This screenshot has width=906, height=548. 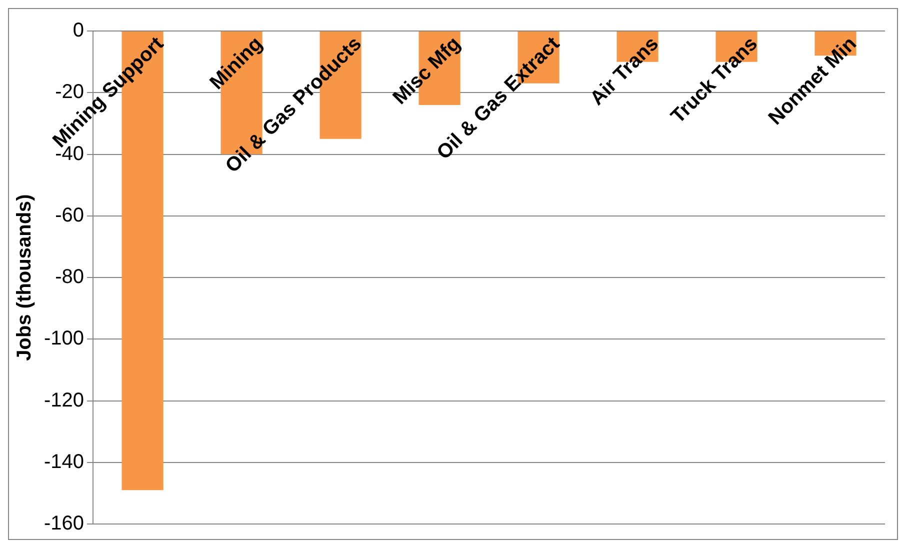 What do you see at coordinates (69, 92) in the screenshot?
I see `y-tick-label: -20` at bounding box center [69, 92].